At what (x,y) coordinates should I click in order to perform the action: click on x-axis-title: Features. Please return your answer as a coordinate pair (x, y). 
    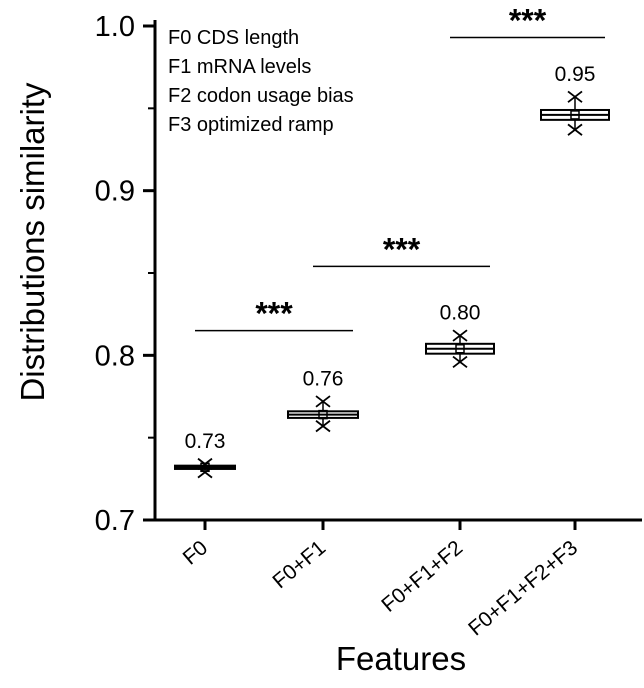
    Looking at the image, I should click on (401, 658).